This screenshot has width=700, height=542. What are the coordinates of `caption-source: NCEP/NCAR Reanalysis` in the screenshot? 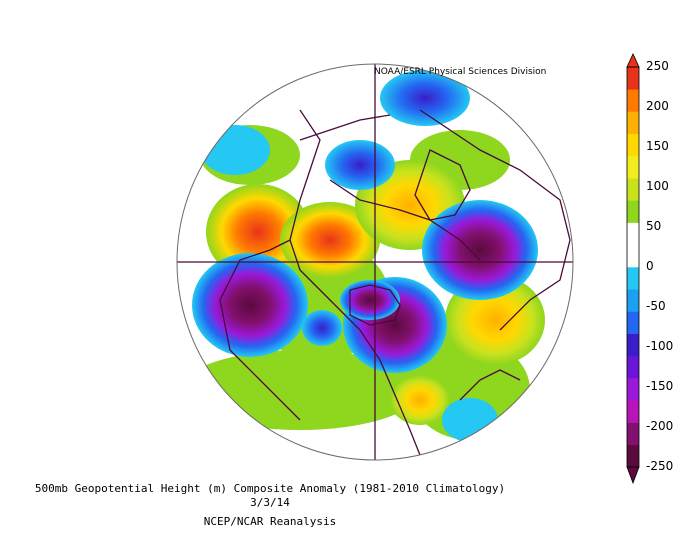 It's located at (270, 521).